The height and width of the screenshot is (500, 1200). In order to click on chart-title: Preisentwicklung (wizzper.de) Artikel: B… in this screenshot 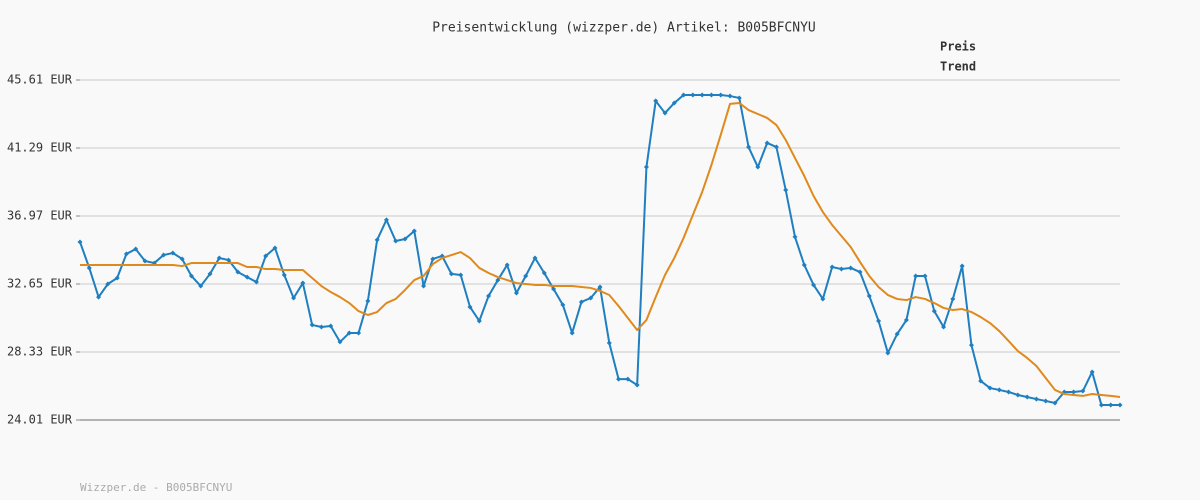, I will do `click(624, 28)`.